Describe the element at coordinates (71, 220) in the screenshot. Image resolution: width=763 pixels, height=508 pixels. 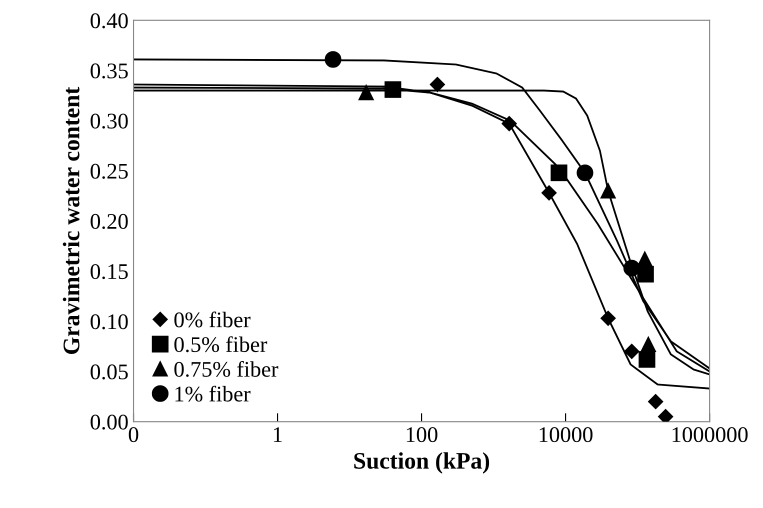
I see `y-axis-title: Gravimetric water content` at that location.